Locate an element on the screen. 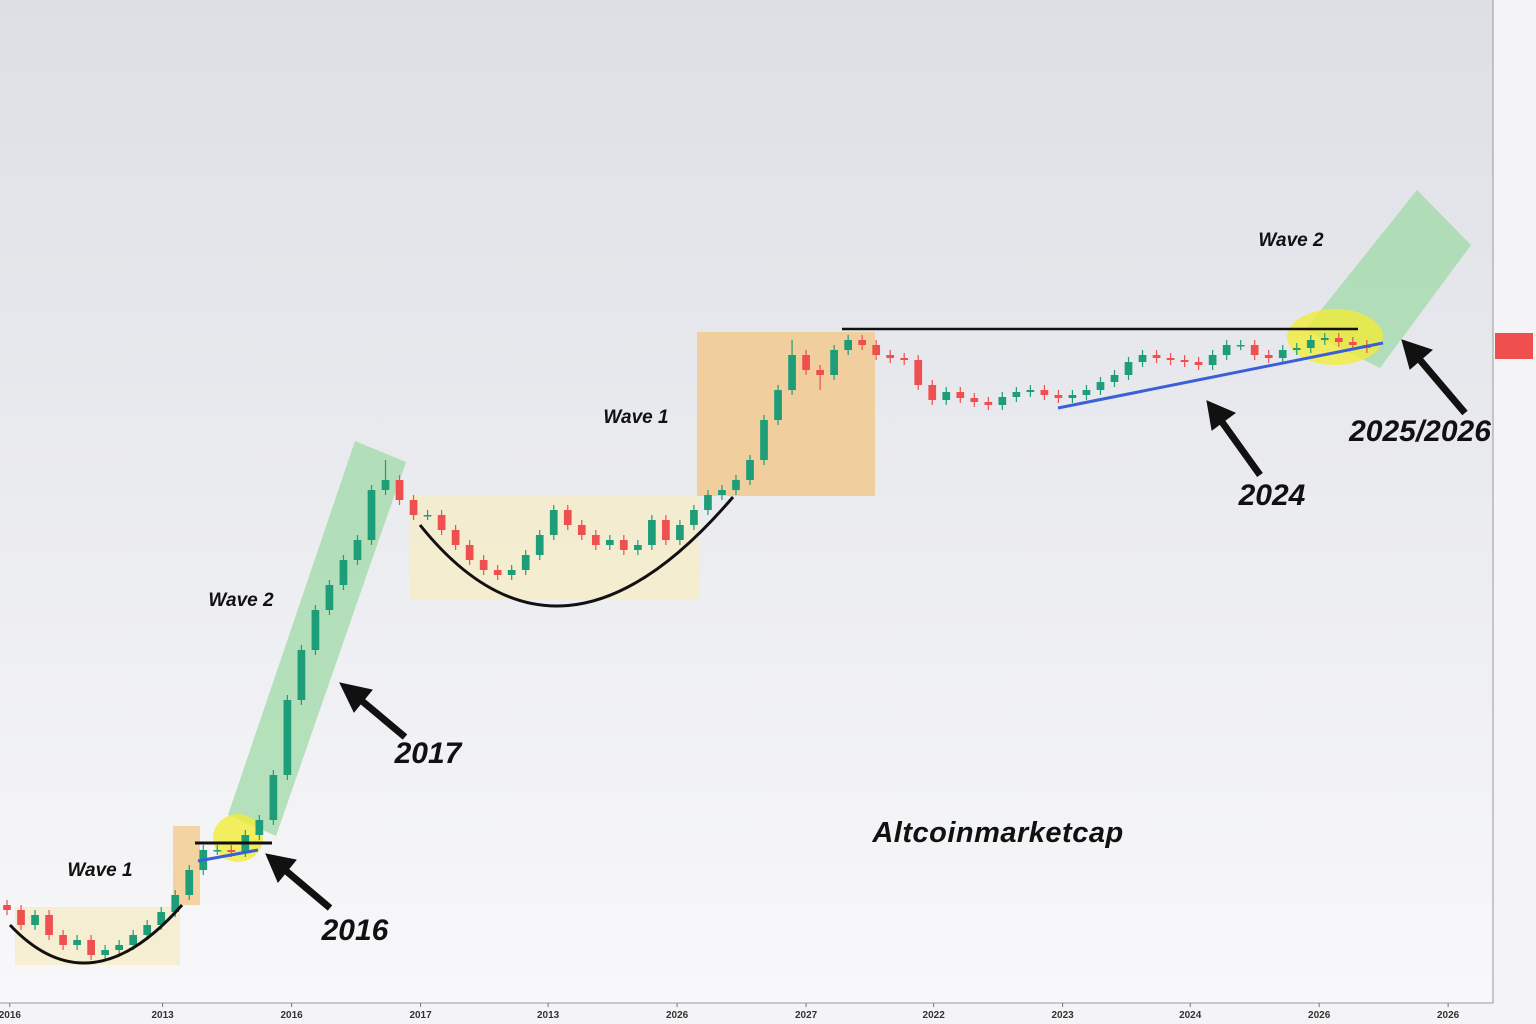 The image size is (1536, 1024). price-axis is located at coordinates (1514, 512).